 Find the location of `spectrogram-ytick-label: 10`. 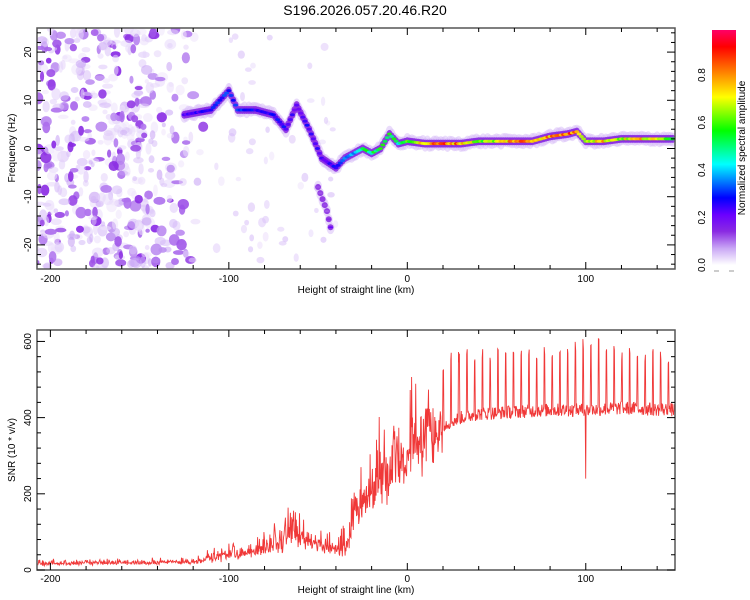

spectrogram-ytick-label: 10 is located at coordinates (28, 100).